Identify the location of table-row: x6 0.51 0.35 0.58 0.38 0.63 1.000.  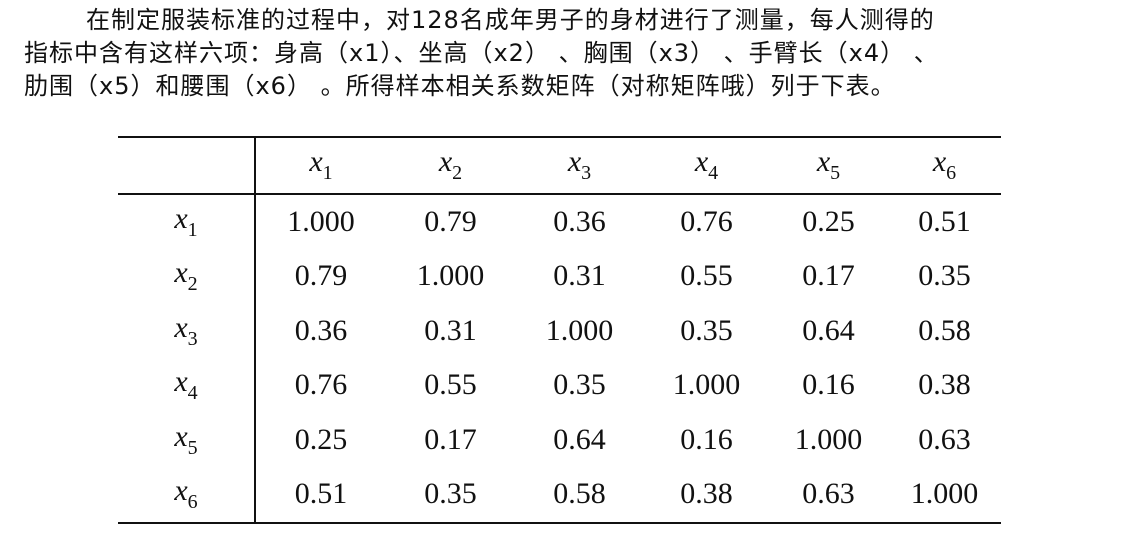
(559, 495).